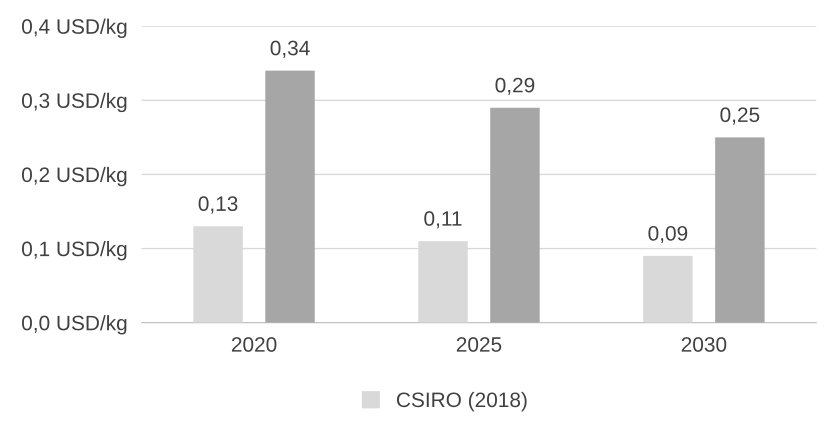  What do you see at coordinates (74, 28) in the screenshot?
I see `y-tick-label: 0,4 USD/kg` at bounding box center [74, 28].